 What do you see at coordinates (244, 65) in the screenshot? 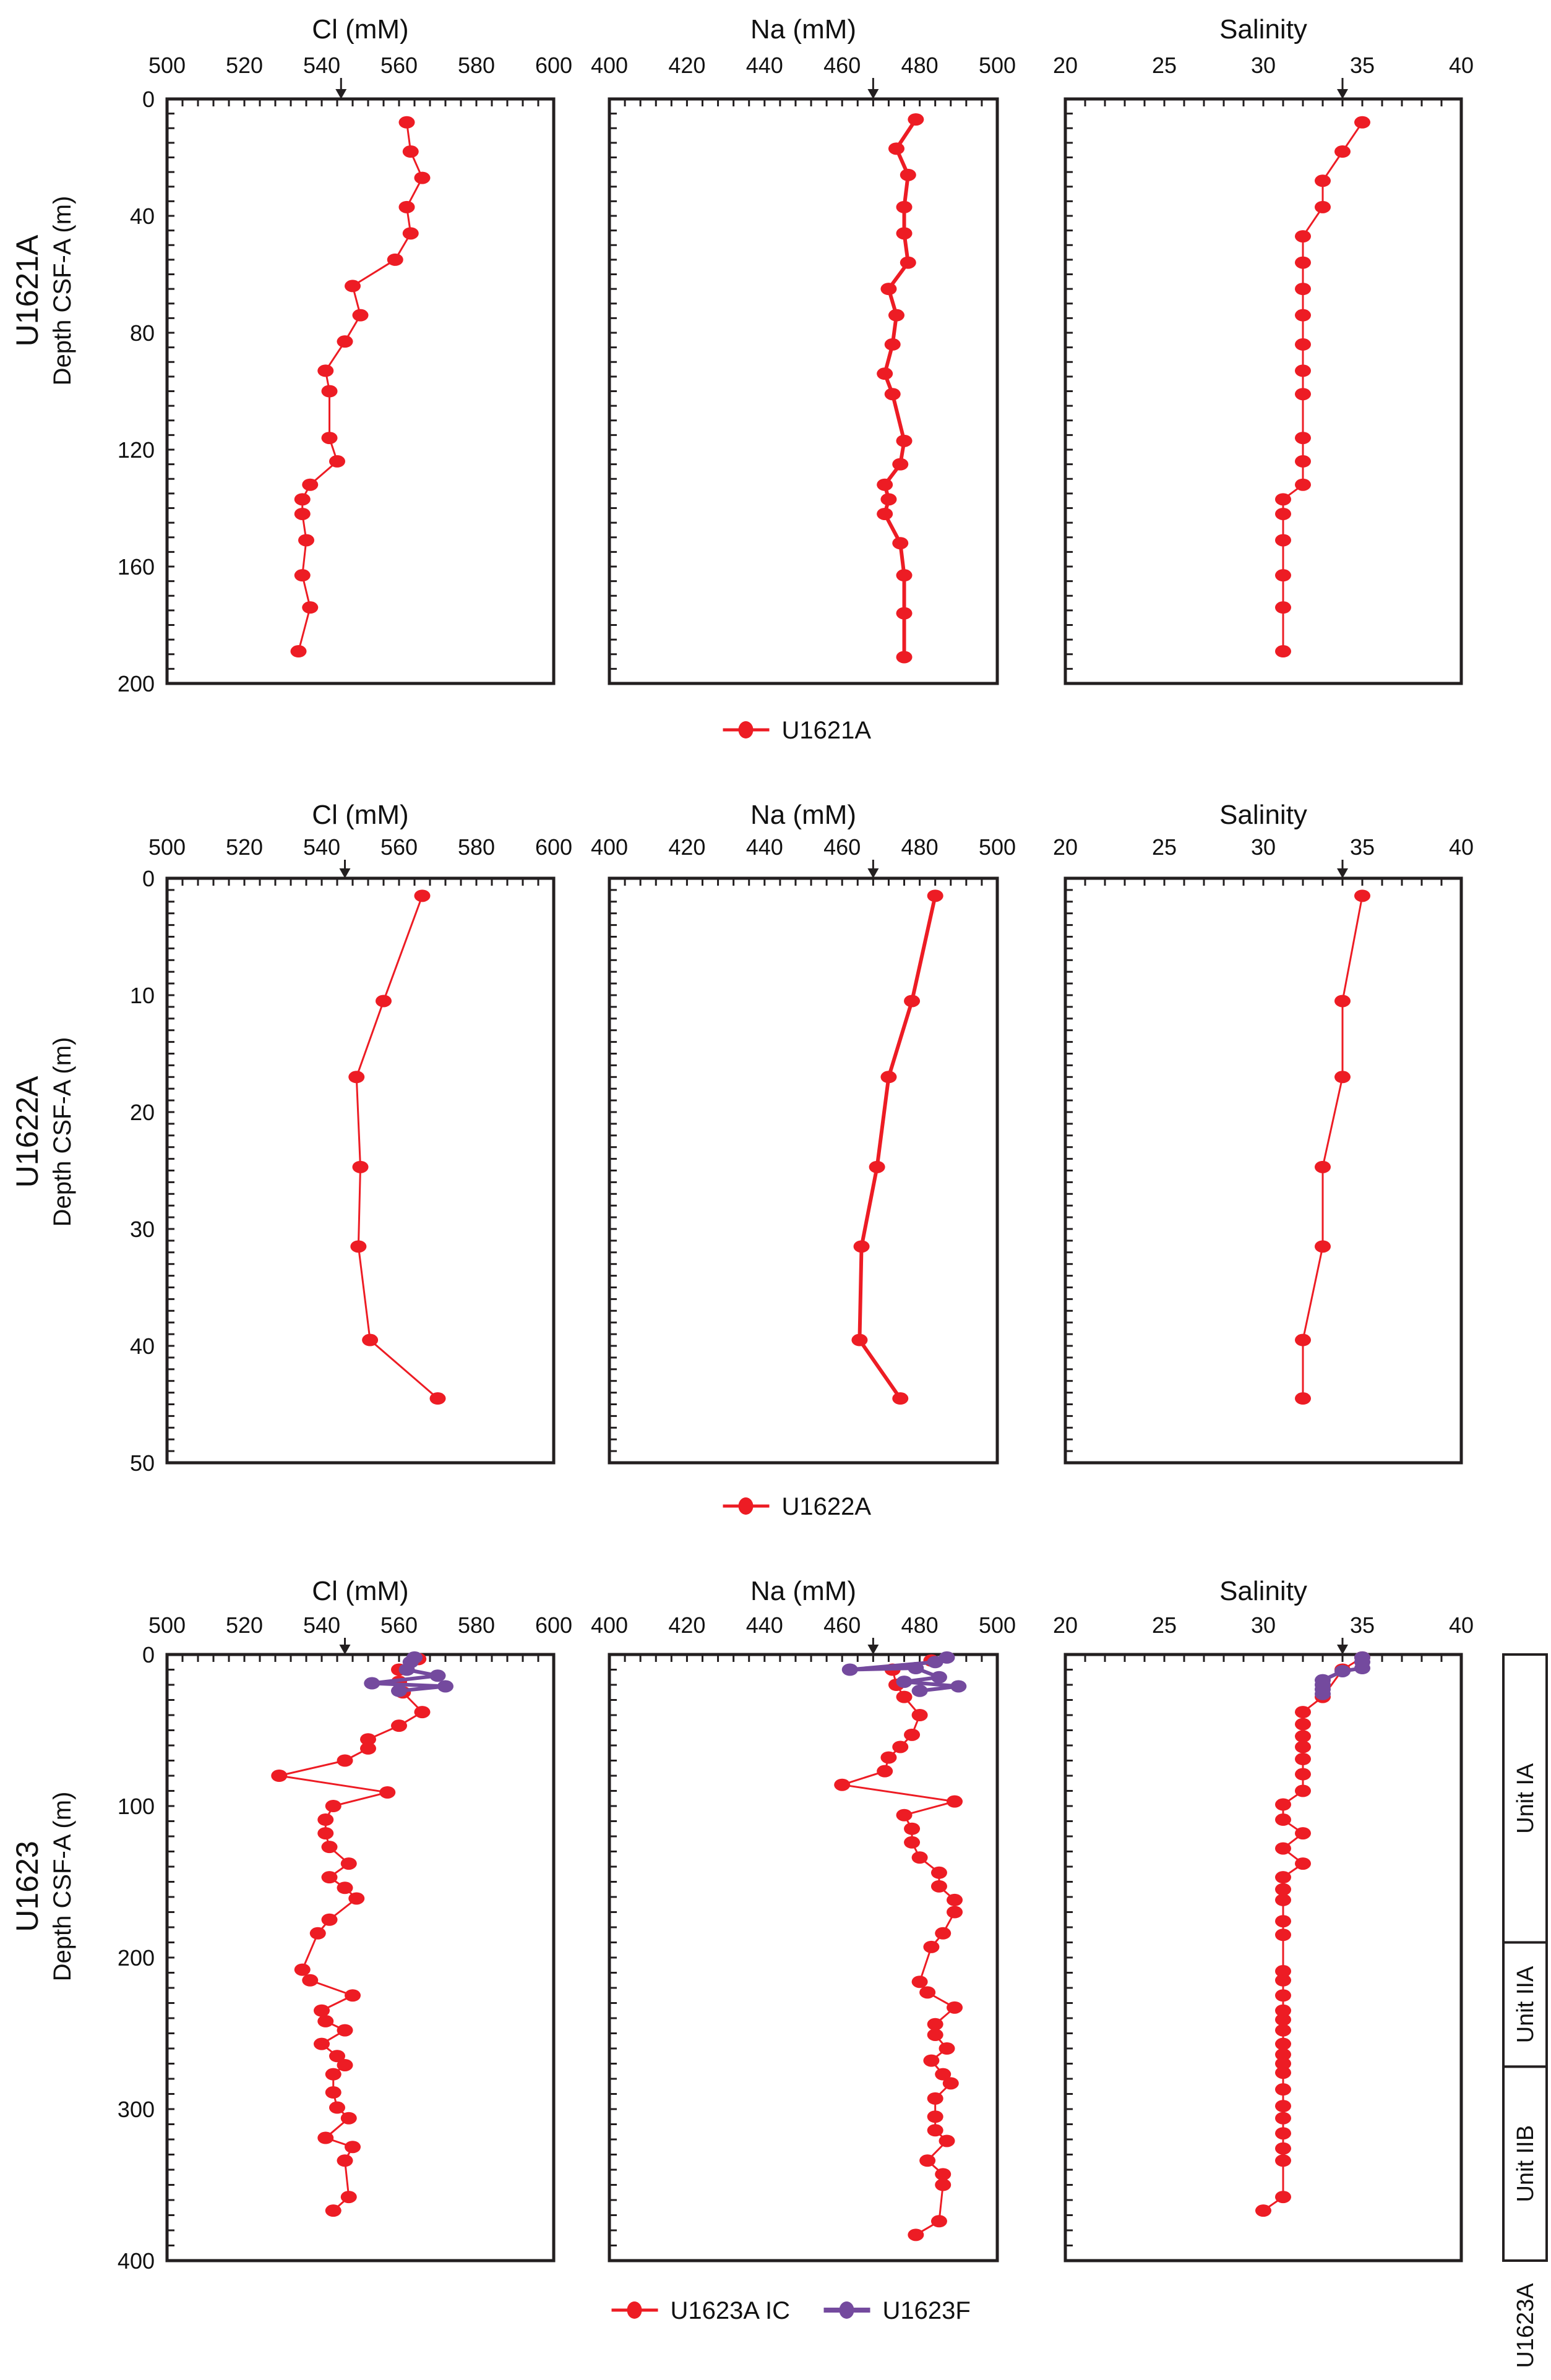
I see `x-tick-label: 520` at bounding box center [244, 65].